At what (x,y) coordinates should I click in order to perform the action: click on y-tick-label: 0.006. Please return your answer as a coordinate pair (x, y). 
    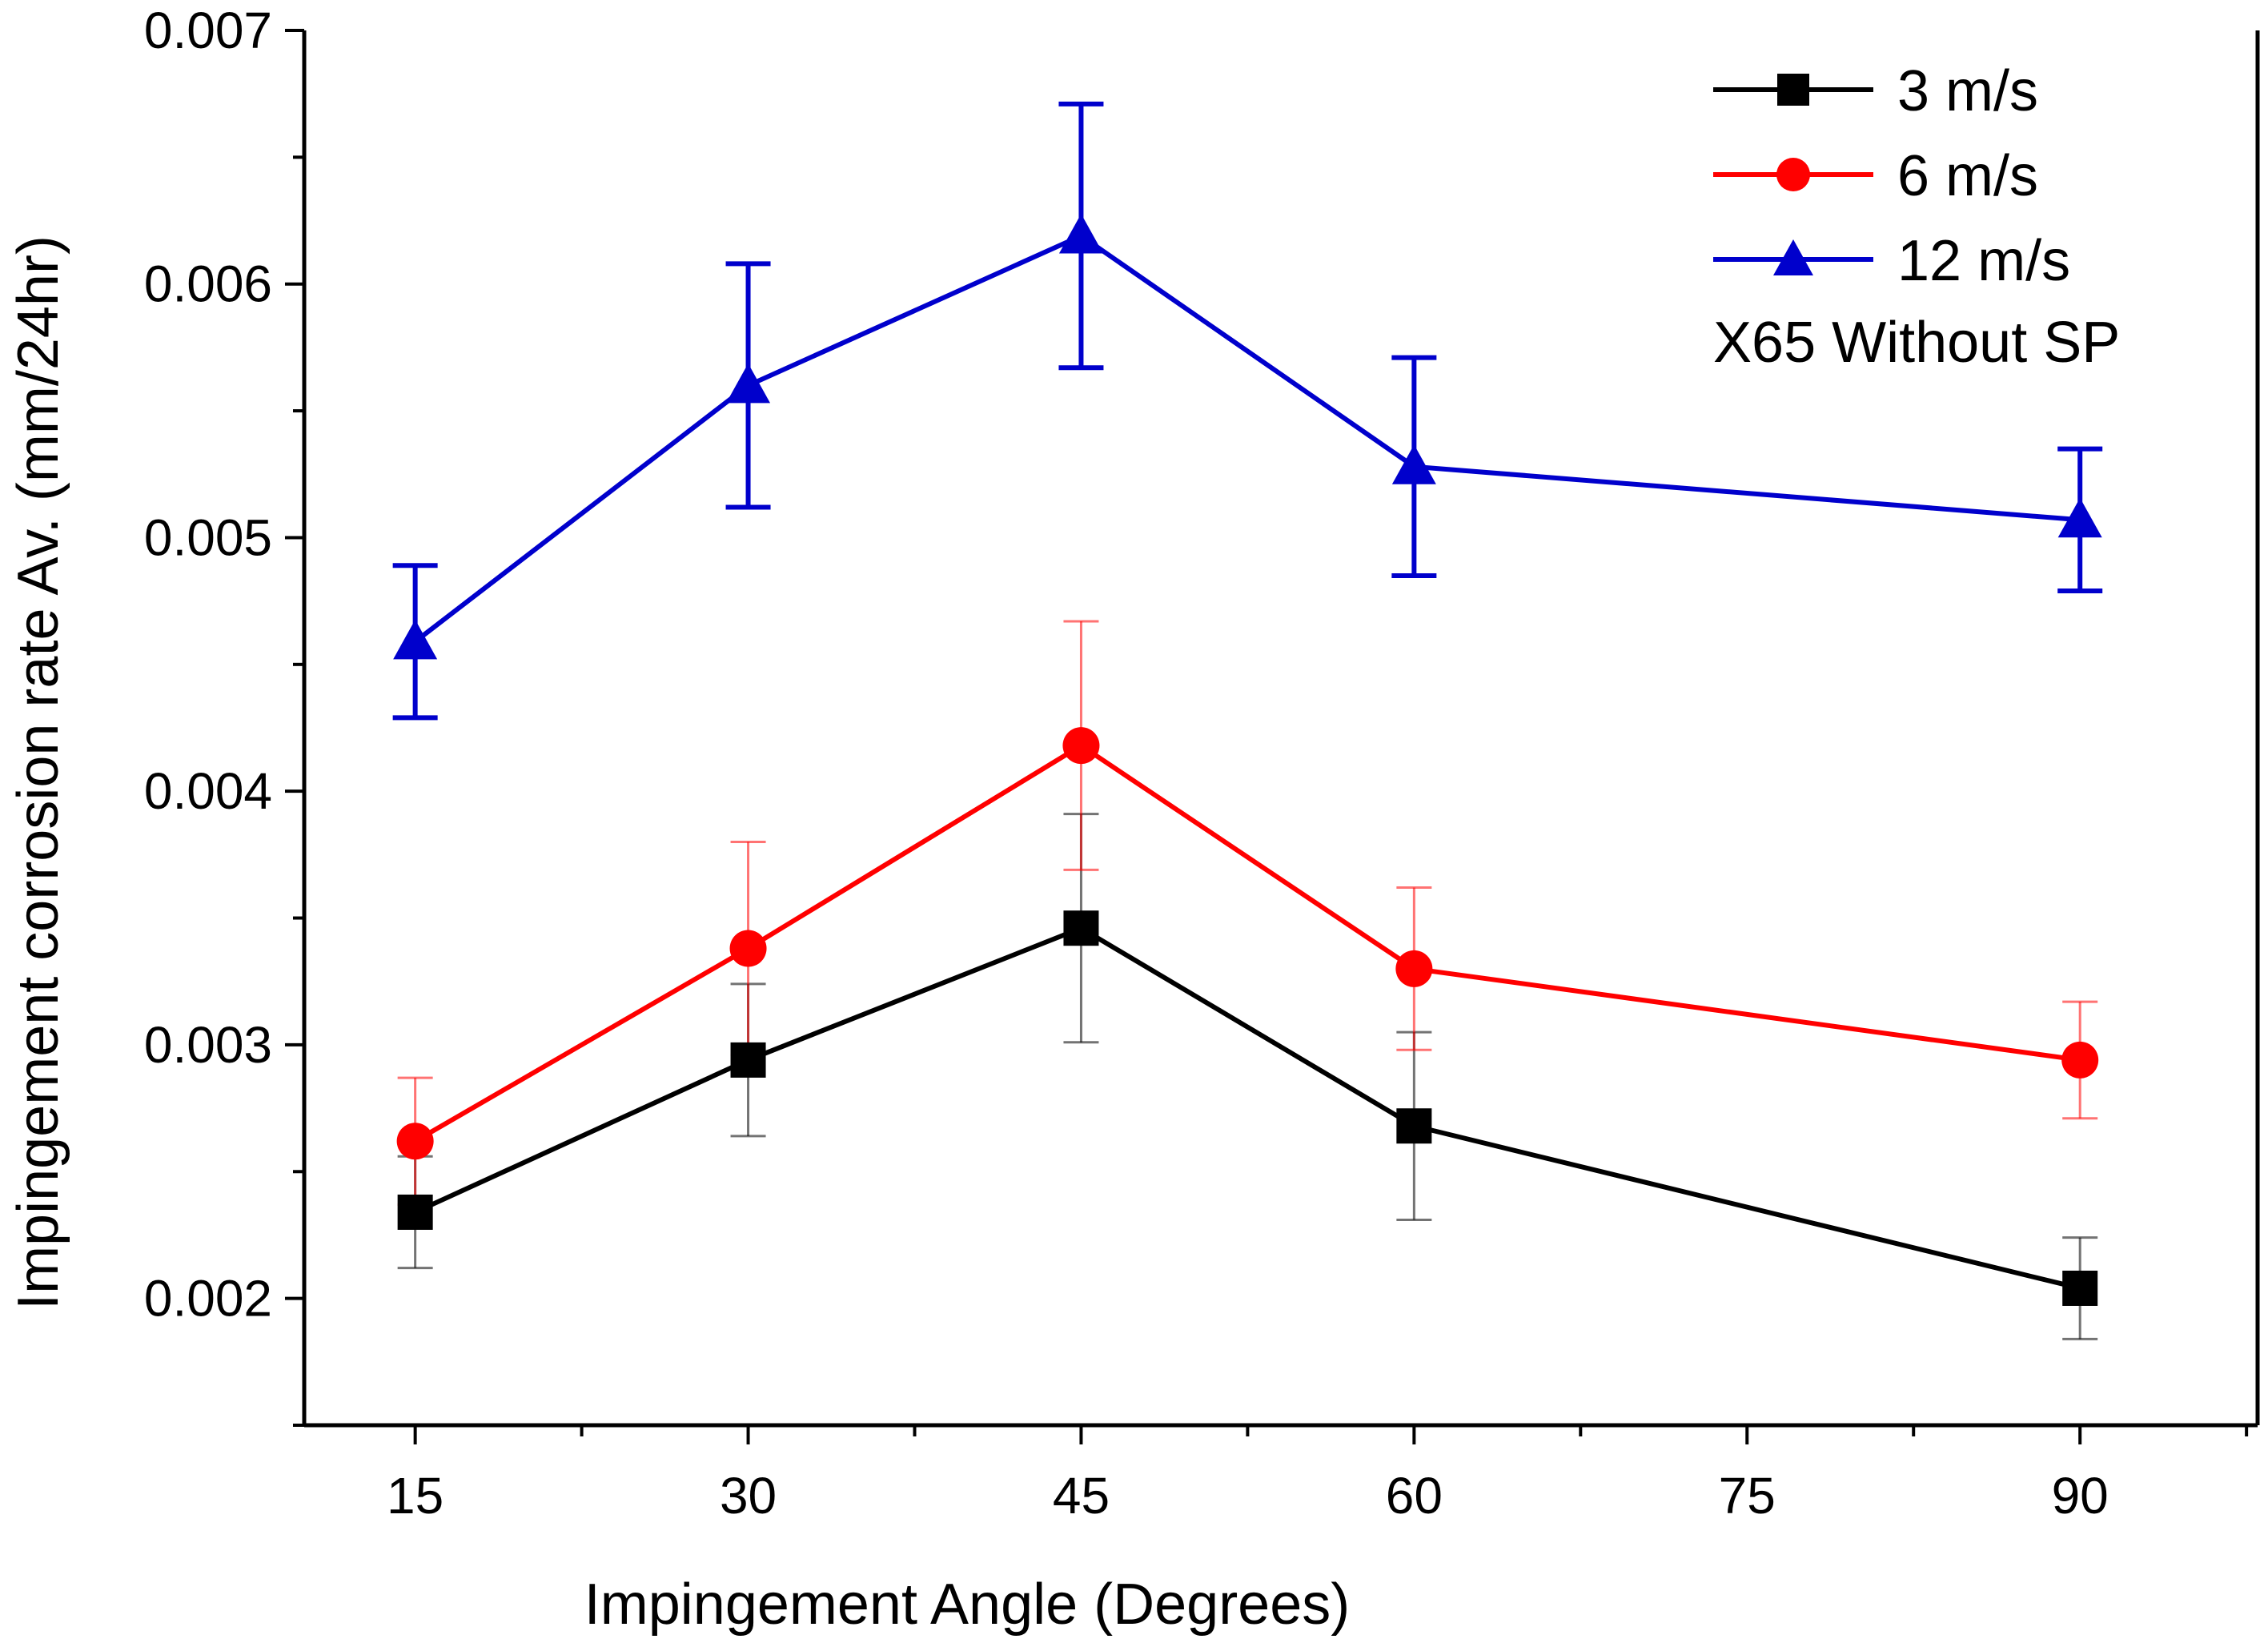
    Looking at the image, I should click on (208, 284).